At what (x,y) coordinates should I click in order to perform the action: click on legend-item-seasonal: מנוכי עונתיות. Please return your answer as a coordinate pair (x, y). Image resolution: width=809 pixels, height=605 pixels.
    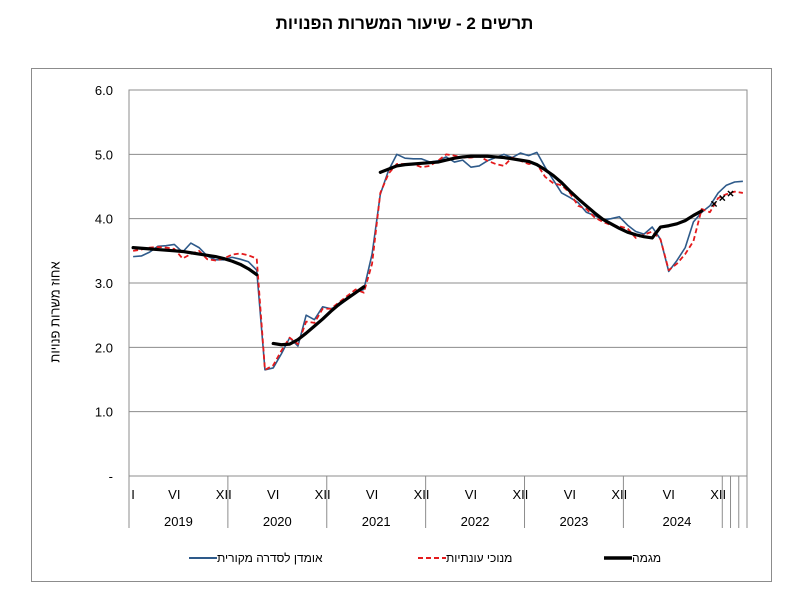
    Looking at the image, I should click on (461, 558).